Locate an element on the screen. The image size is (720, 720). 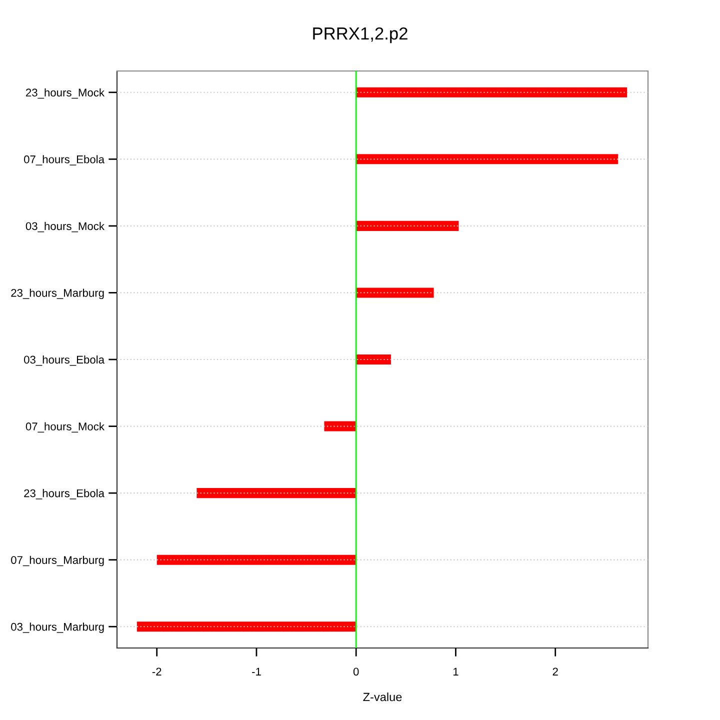
y-tick-label: 23_hours_Marburg is located at coordinates (57, 294).